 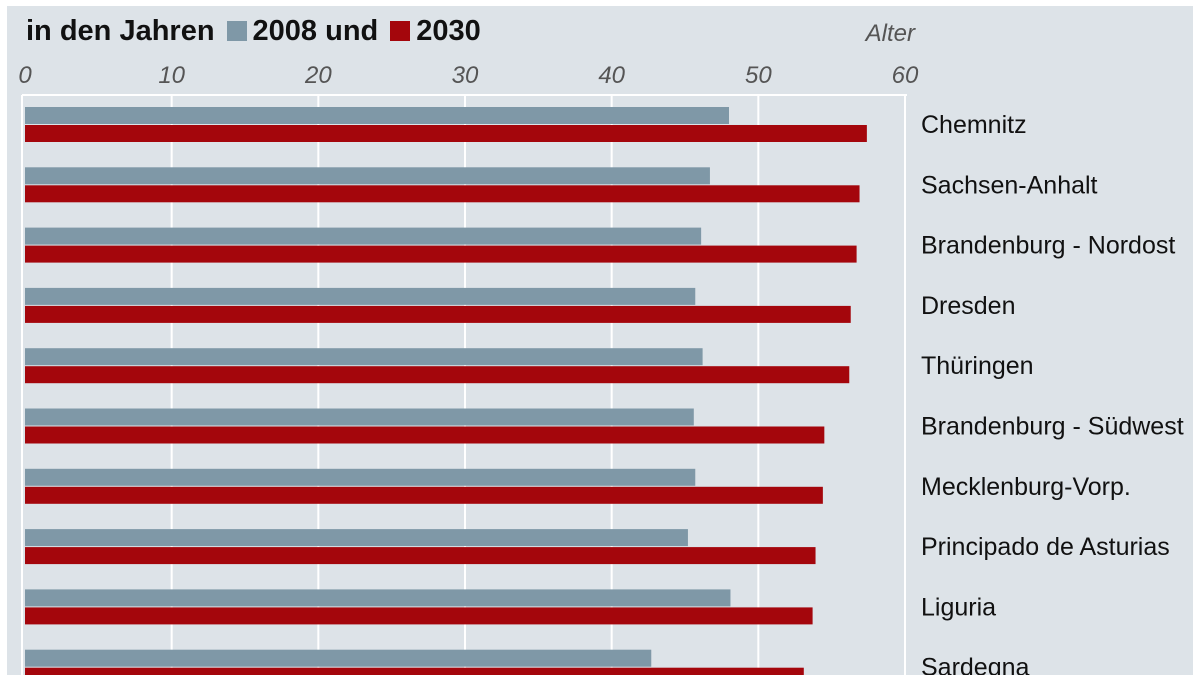 I want to click on legend: in den Jahren 2008 und 2030, so click(x=253, y=31).